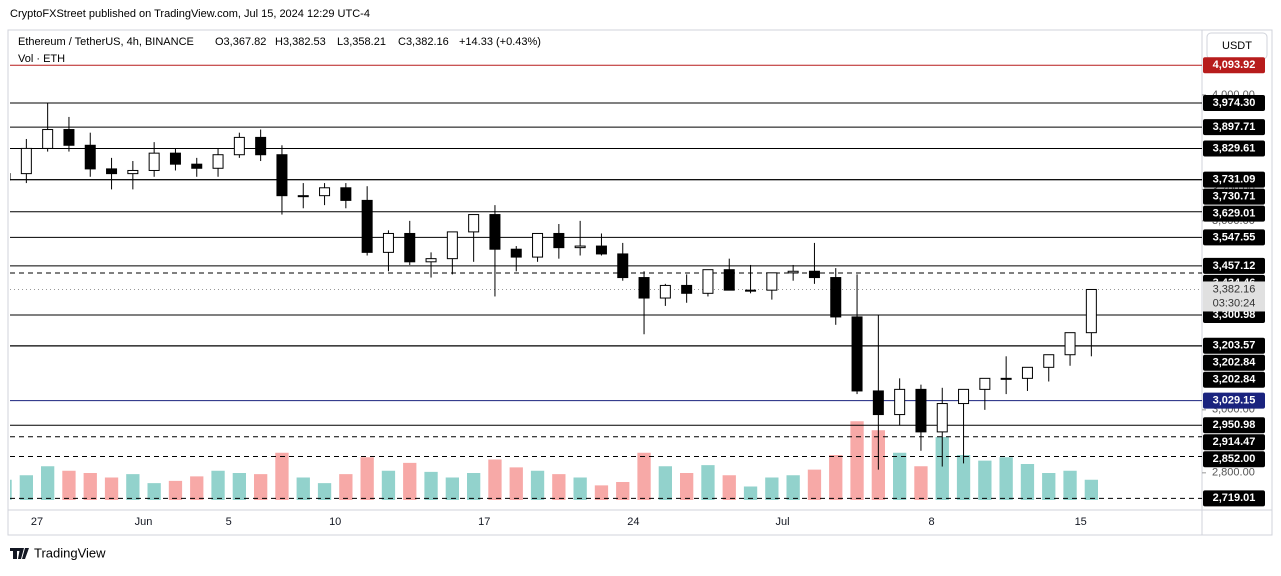  I want to click on low: L3,358.21, so click(361, 42).